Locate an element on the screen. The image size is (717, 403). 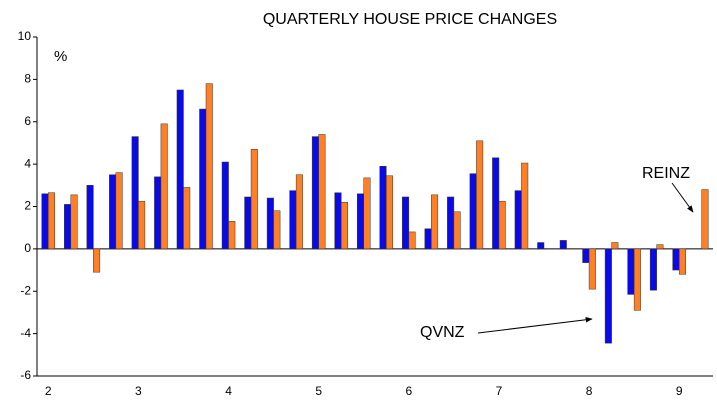
x-tick-label: 4 is located at coordinates (228, 391).